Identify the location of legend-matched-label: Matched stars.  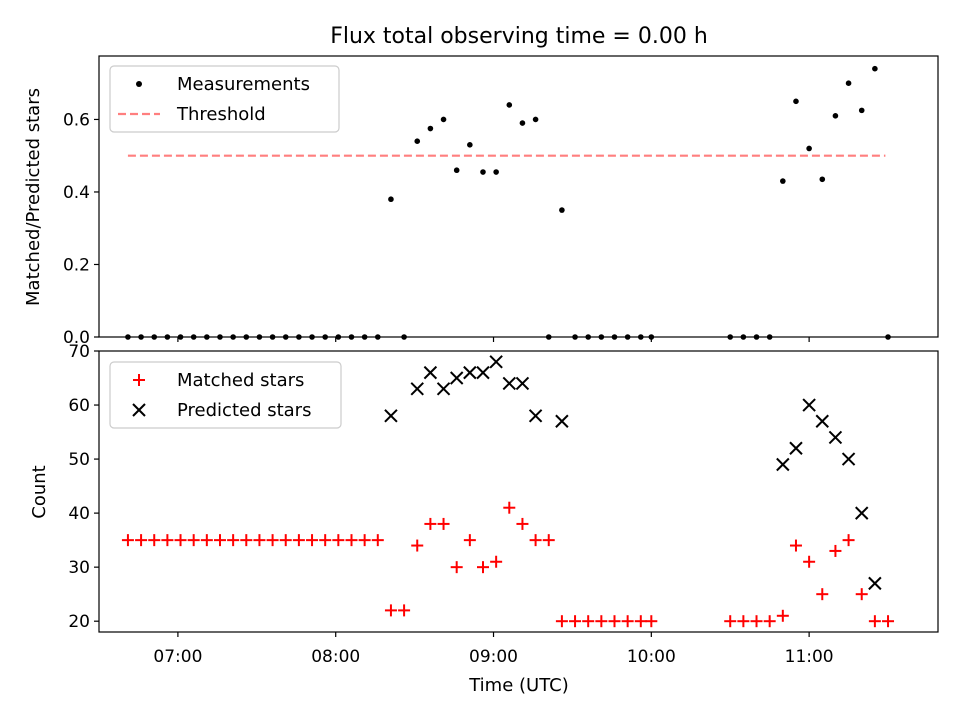
(240, 380).